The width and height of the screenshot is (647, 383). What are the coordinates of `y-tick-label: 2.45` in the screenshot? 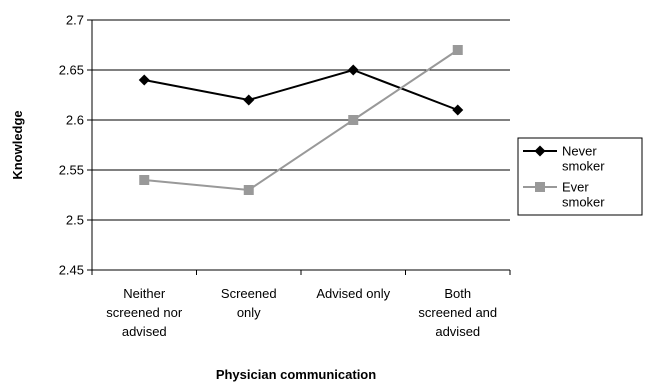 It's located at (71, 270).